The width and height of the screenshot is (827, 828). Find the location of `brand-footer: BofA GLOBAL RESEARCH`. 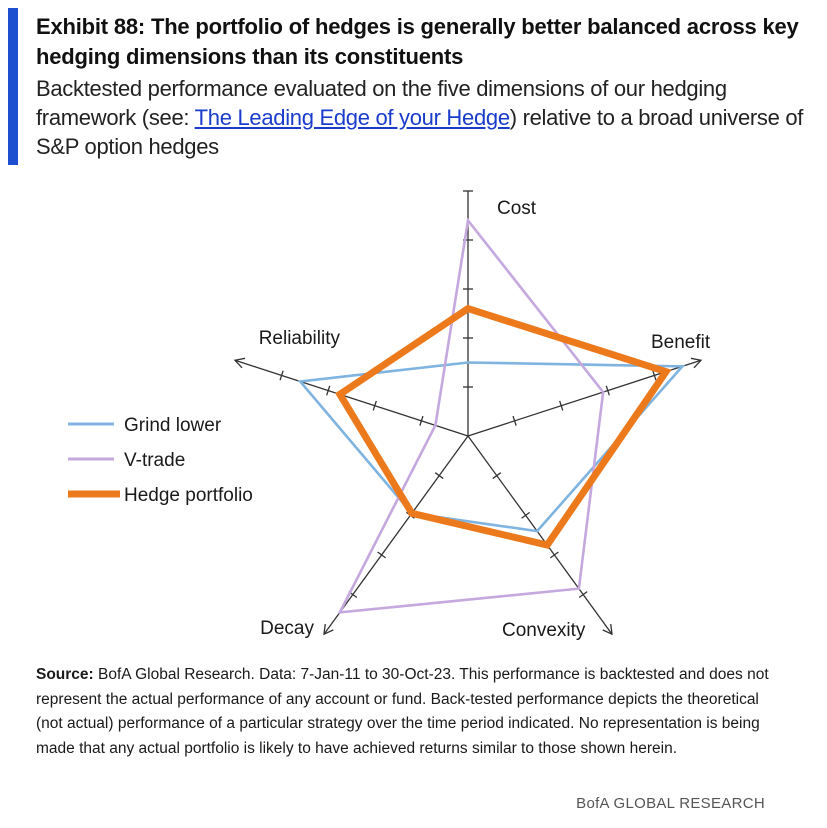

brand-footer: BofA GLOBAL RESEARCH is located at coordinates (670, 803).